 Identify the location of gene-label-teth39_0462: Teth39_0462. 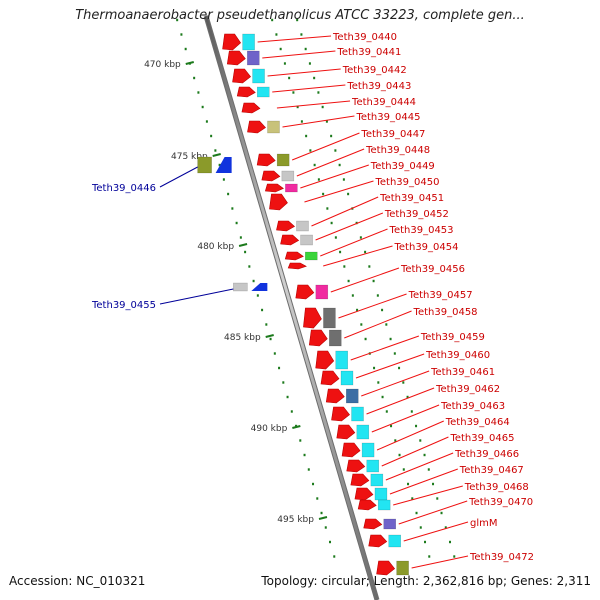
(467, 389).